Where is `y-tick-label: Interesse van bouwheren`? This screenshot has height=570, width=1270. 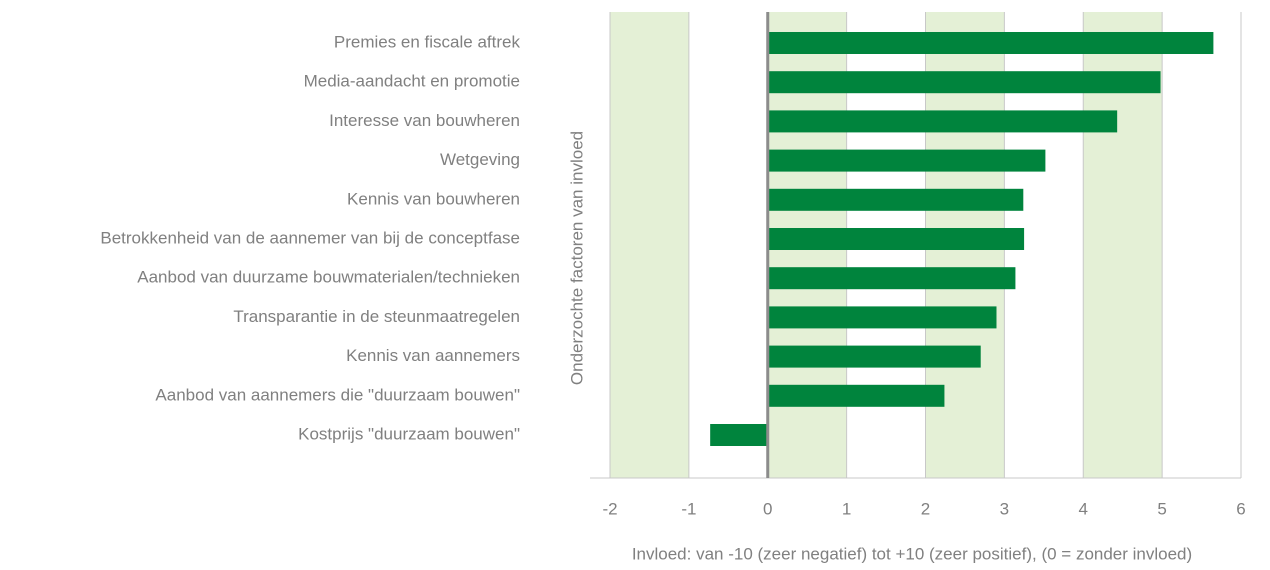 y-tick-label: Interesse van bouwheren is located at coordinates (424, 120).